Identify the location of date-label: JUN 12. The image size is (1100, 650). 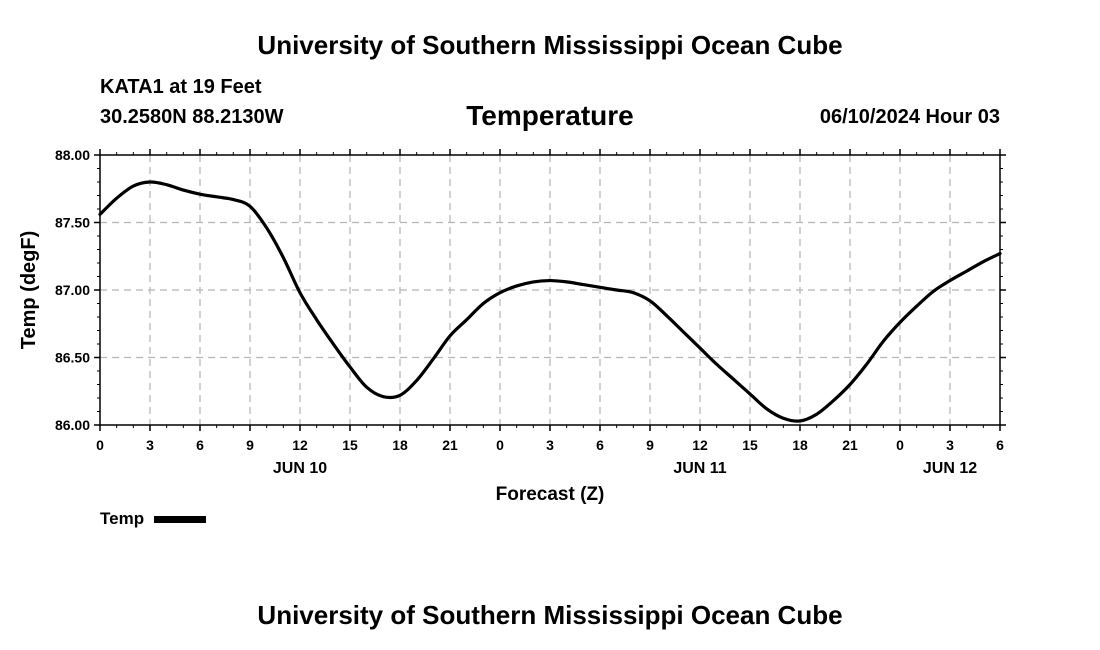
(950, 468).